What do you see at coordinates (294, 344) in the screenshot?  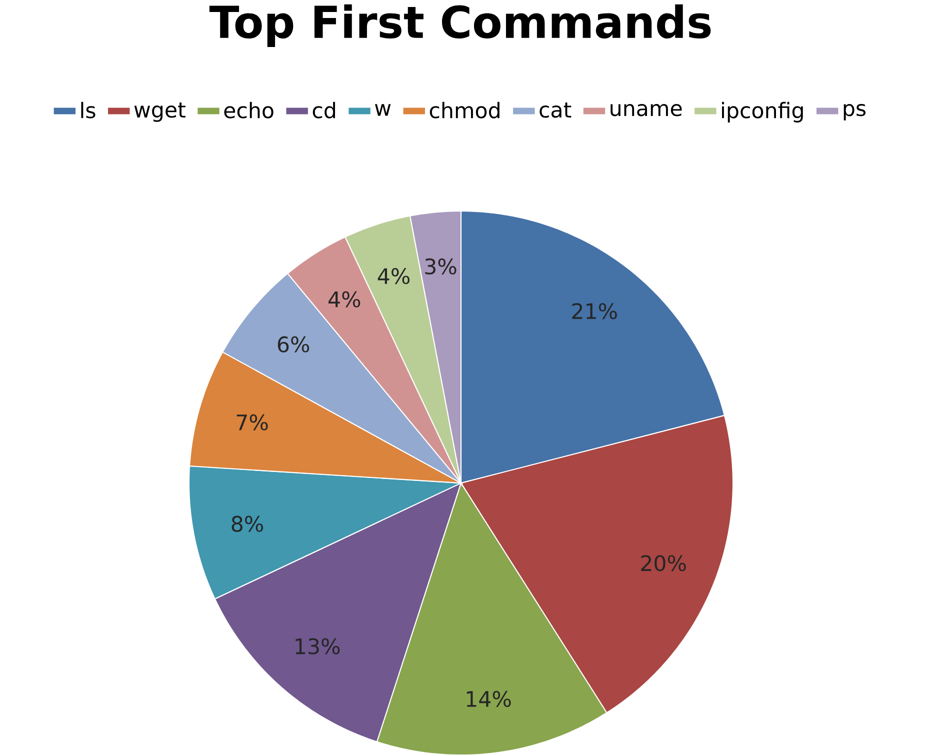 I see `data-label: 6%` at bounding box center [294, 344].